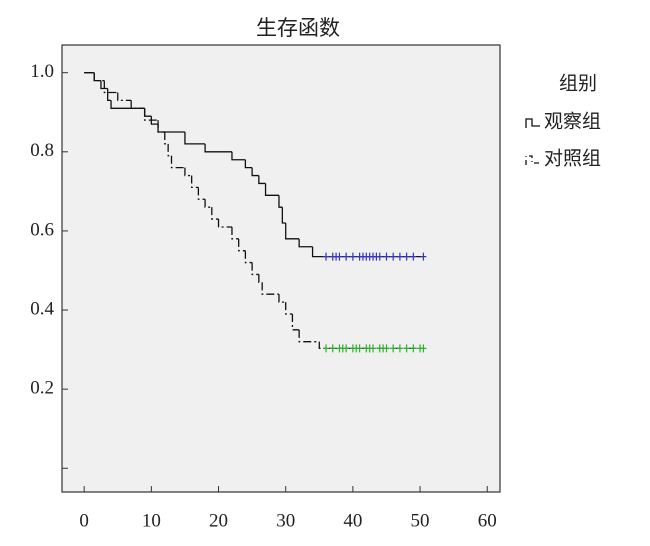 Image resolution: width=650 pixels, height=546 pixels. What do you see at coordinates (420, 520) in the screenshot?
I see `x-tick-label: 50` at bounding box center [420, 520].